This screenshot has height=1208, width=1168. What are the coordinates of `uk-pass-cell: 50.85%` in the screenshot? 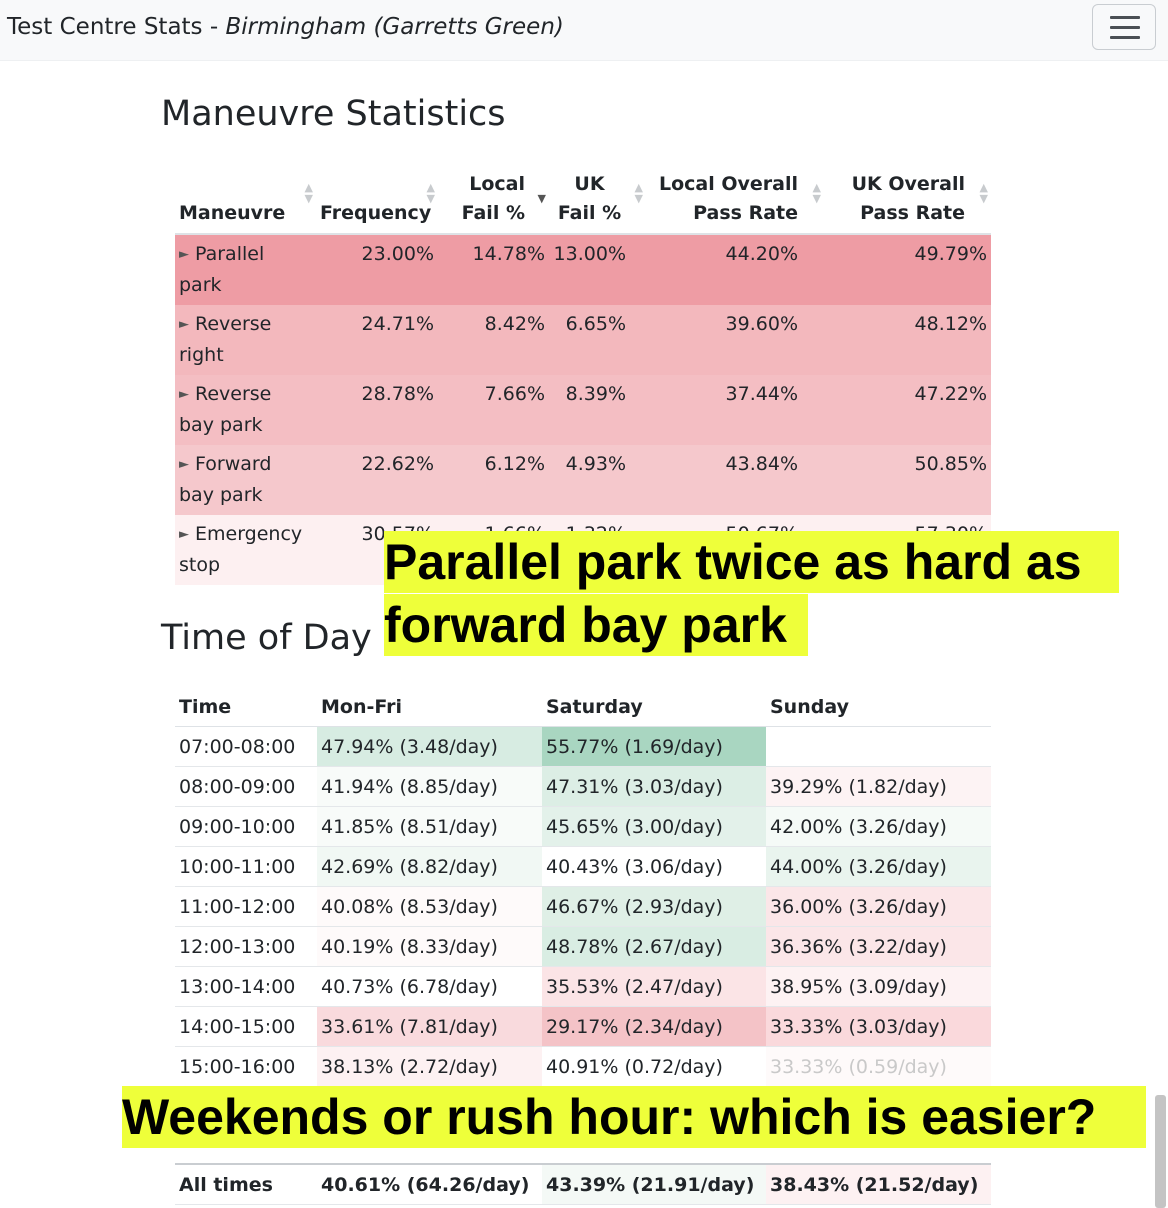 It's located at (950, 464).